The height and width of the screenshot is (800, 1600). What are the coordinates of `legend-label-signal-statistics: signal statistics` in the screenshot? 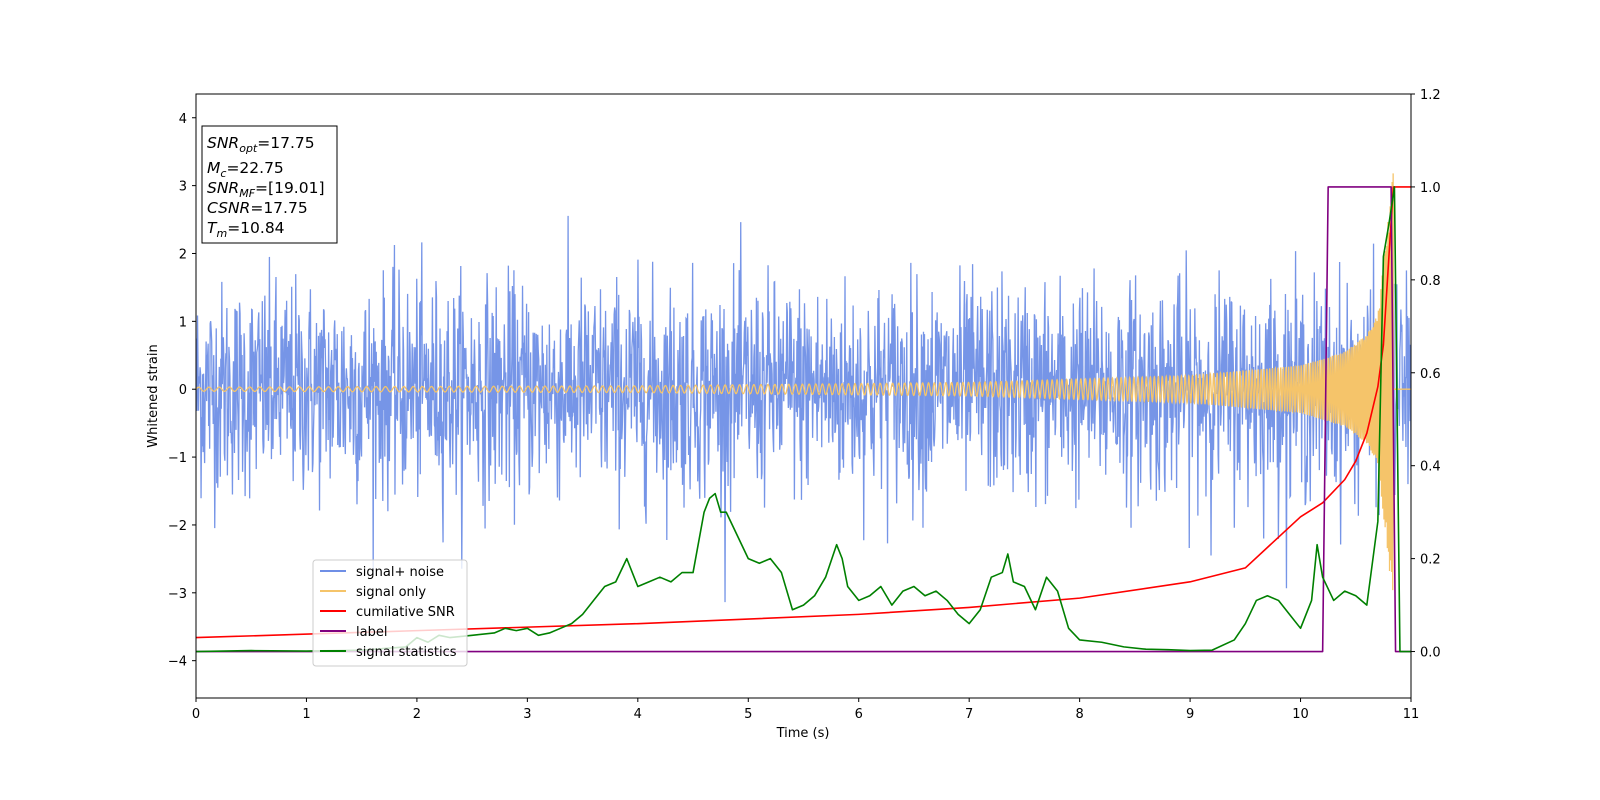 It's located at (406, 652).